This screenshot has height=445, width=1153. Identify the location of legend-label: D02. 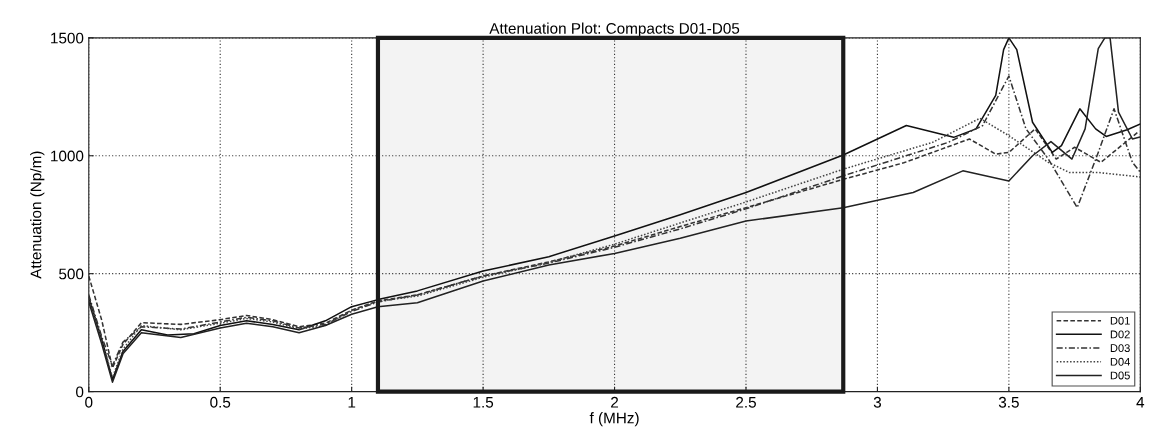
(1120, 334).